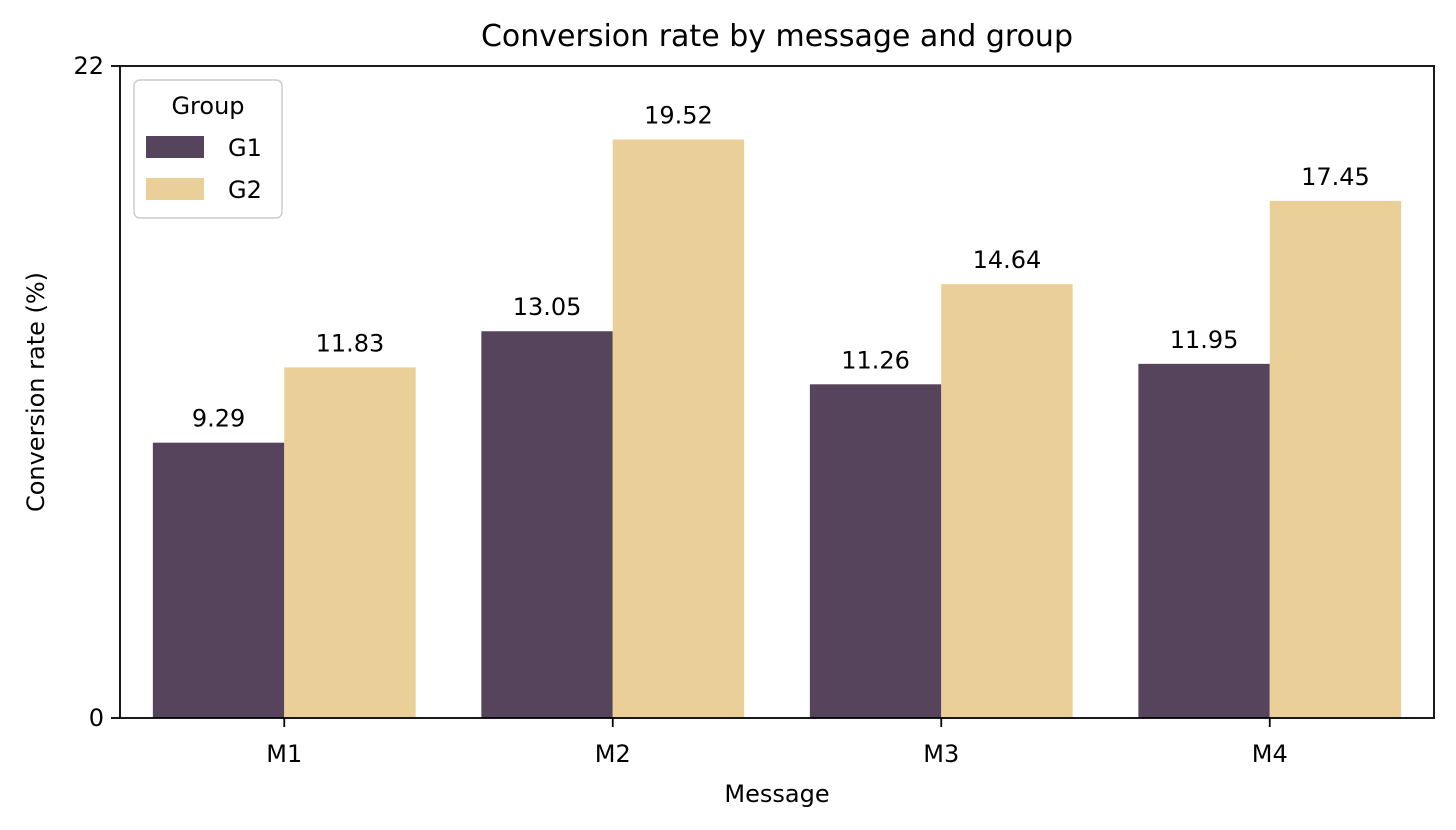 This screenshot has width=1456, height=830. Describe the element at coordinates (1204, 340) in the screenshot. I see `bar-label-g1-m4: 11.95` at that location.